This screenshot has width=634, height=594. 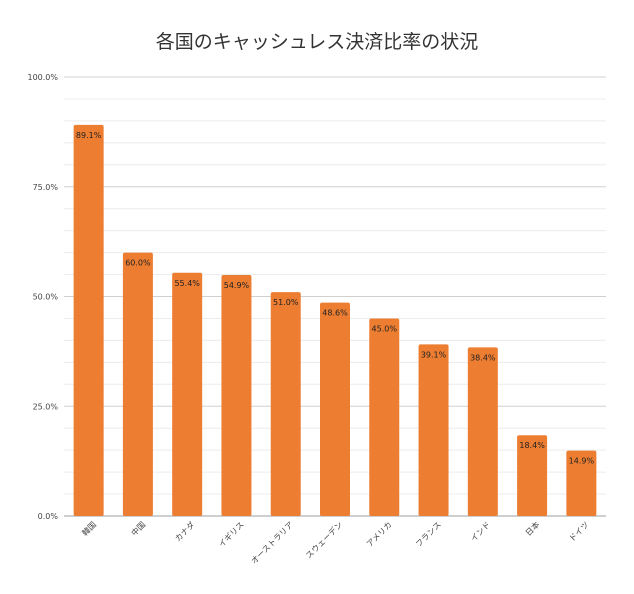 What do you see at coordinates (582, 461) in the screenshot?
I see `data-label: 14.9%` at bounding box center [582, 461].